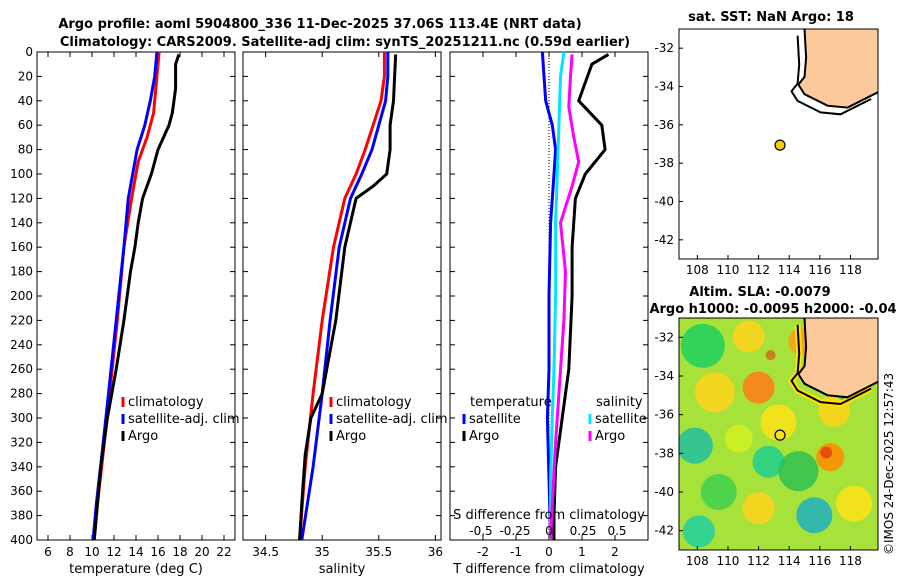 The image size is (900, 580). Describe the element at coordinates (789, 561) in the screenshot. I see `x-tick-label: 114` at that location.